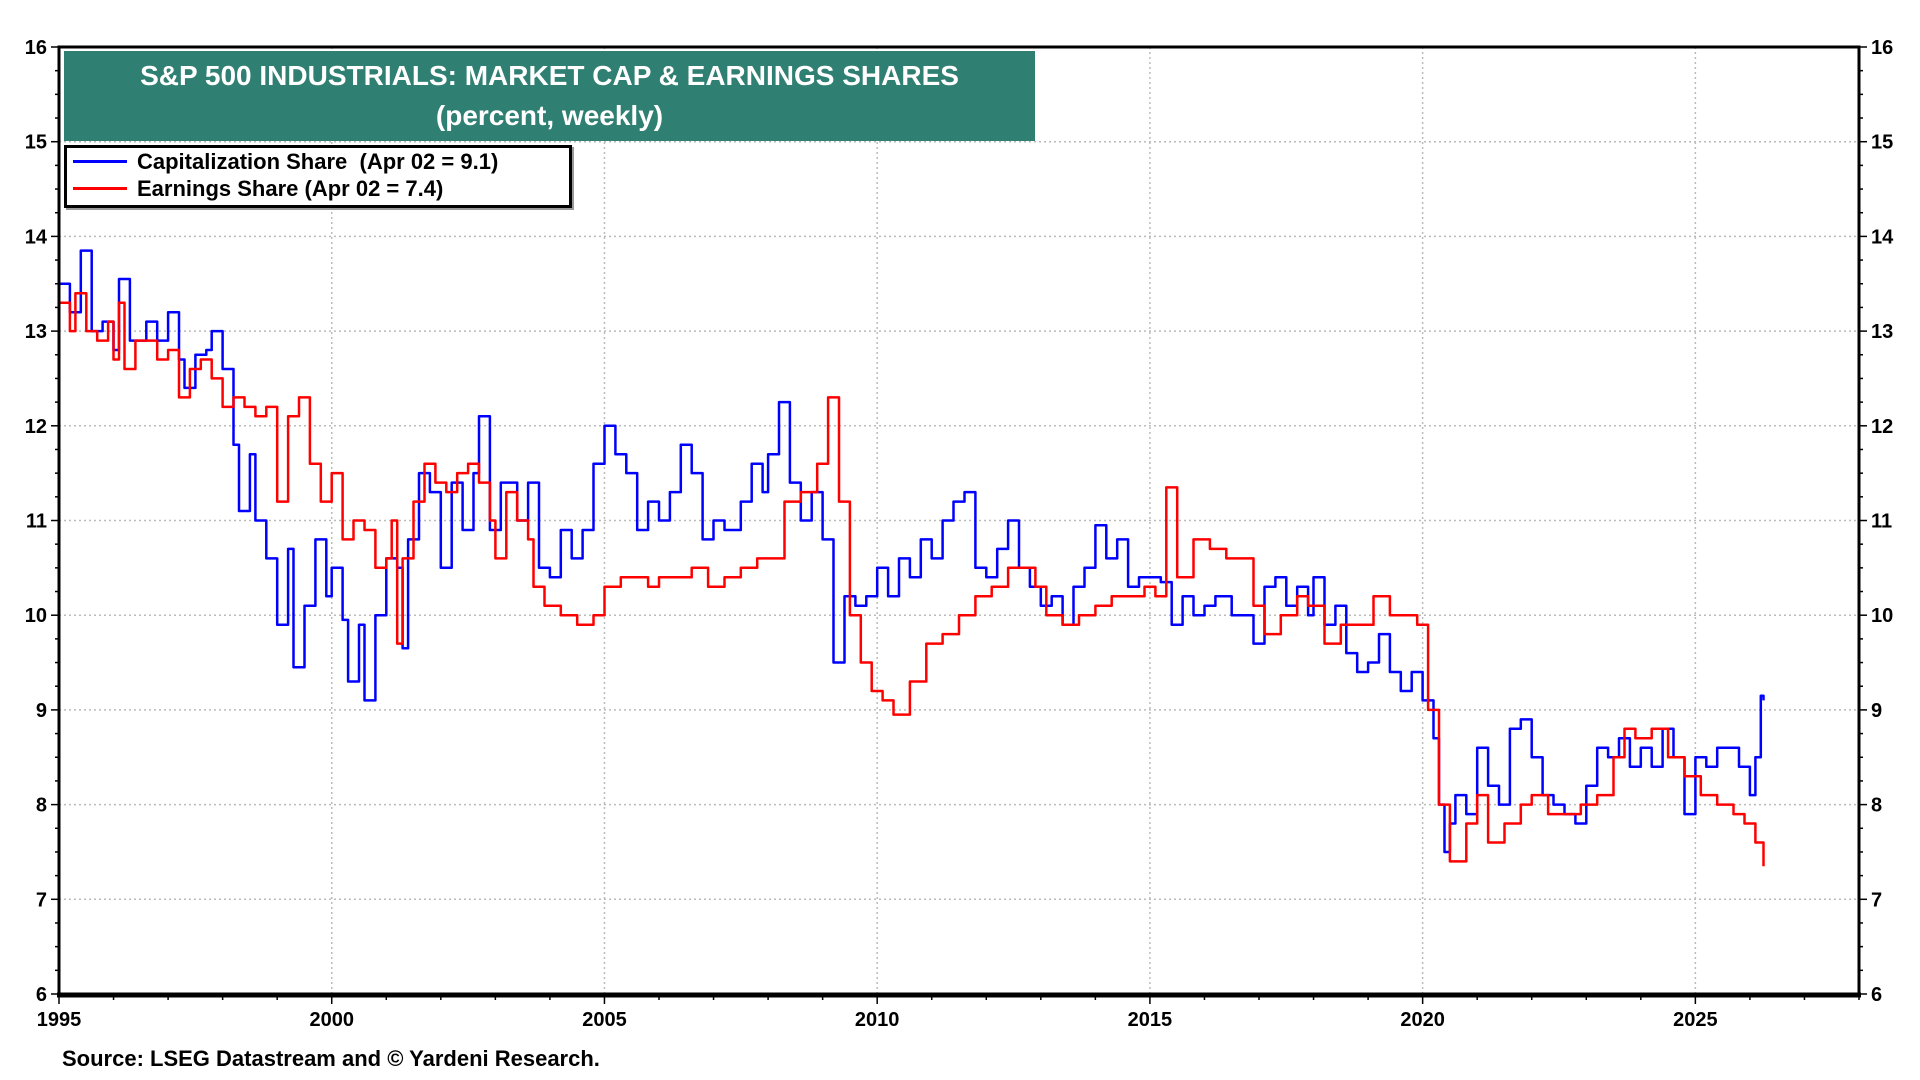  What do you see at coordinates (1882, 143) in the screenshot?
I see `y-tick-label-right: 15` at bounding box center [1882, 143].